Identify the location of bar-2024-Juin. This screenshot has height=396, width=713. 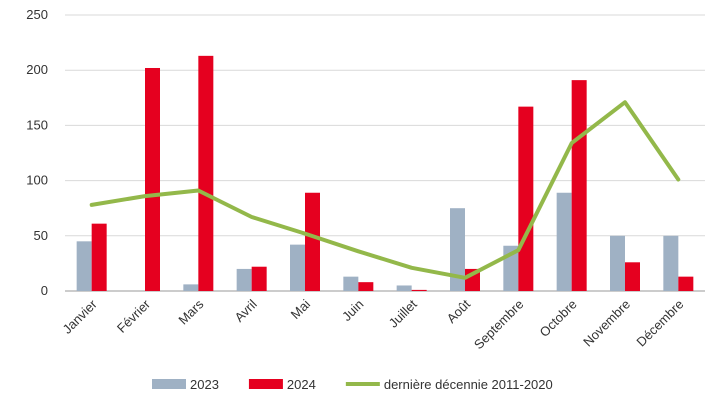
(366, 286).